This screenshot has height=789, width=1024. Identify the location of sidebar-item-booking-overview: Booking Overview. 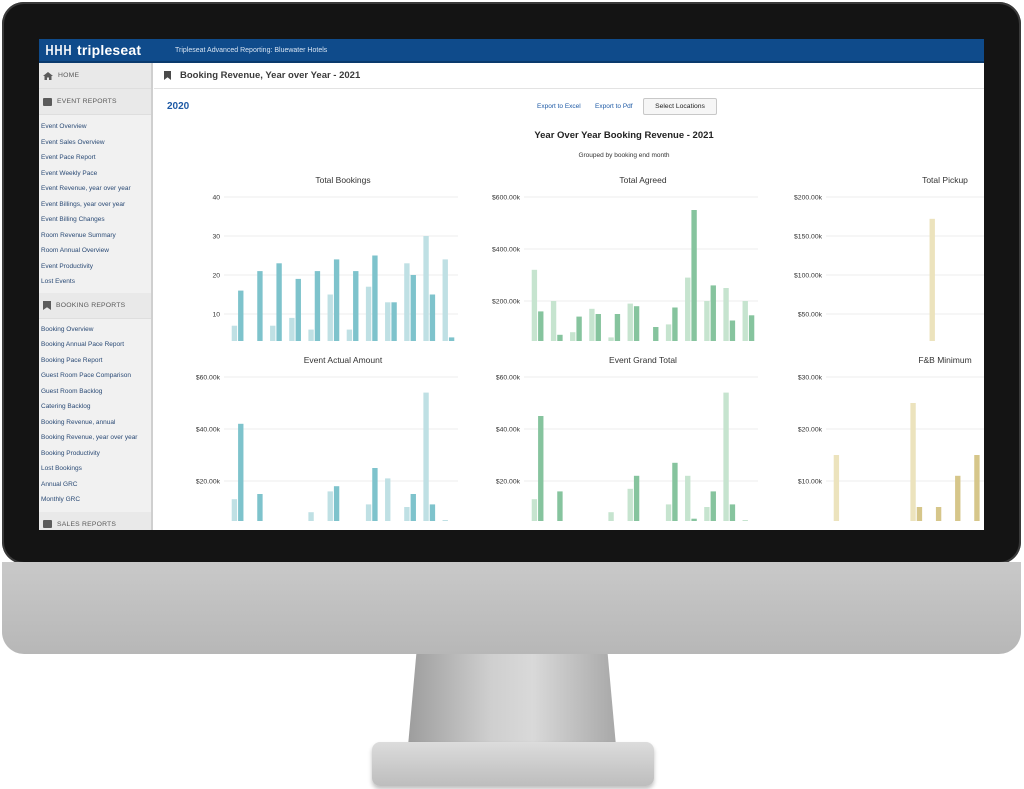
(67, 329).